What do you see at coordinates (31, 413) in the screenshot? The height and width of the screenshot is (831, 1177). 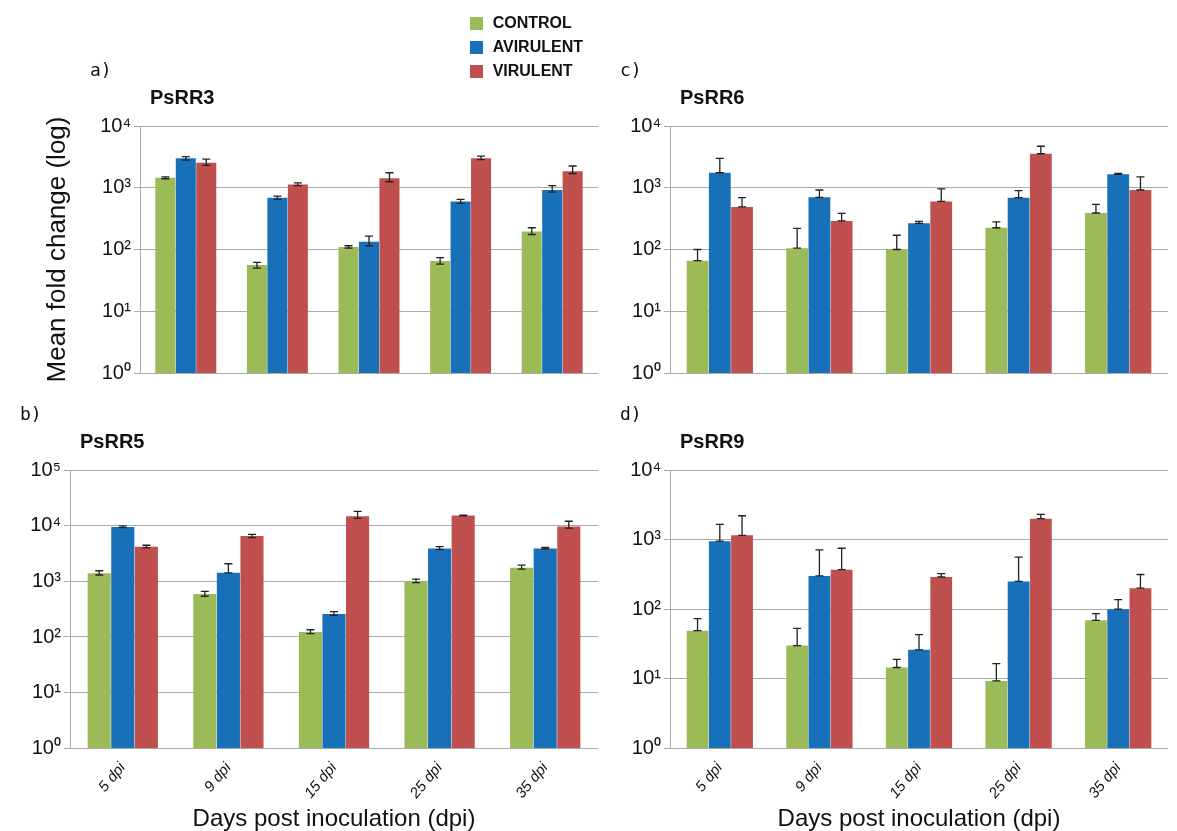 I see `text: b)` at bounding box center [31, 413].